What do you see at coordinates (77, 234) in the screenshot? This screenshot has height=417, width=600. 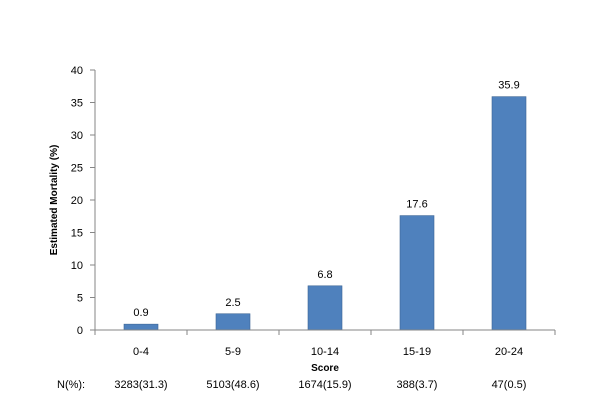 I see `y-tick-label: 15` at bounding box center [77, 234].